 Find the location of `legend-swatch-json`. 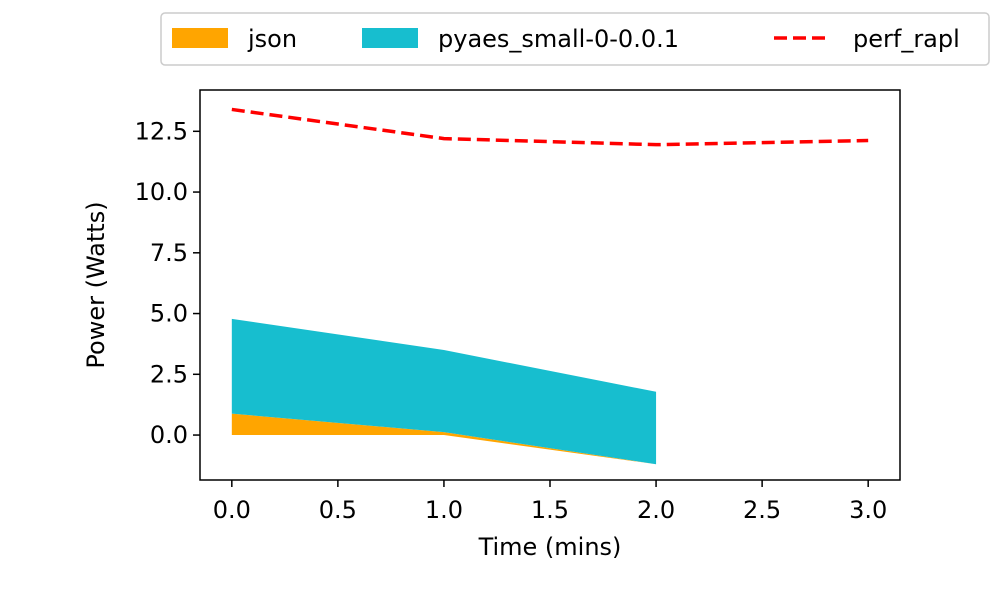

legend-swatch-json is located at coordinates (200, 38).